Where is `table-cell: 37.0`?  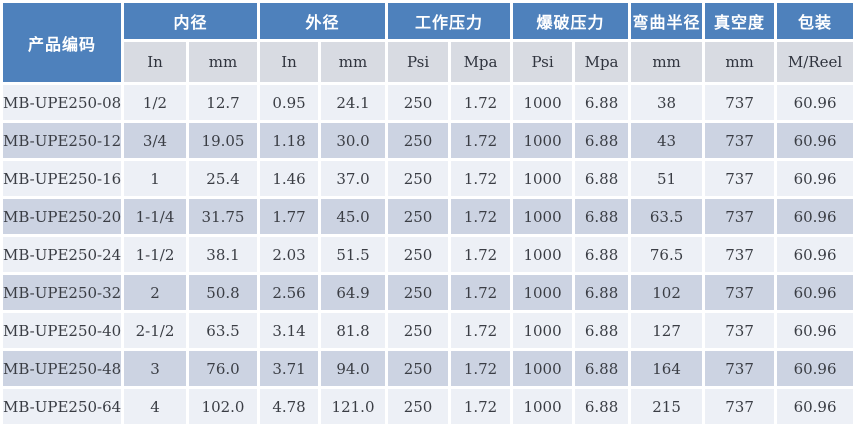 table-cell: 37.0 is located at coordinates (353, 178).